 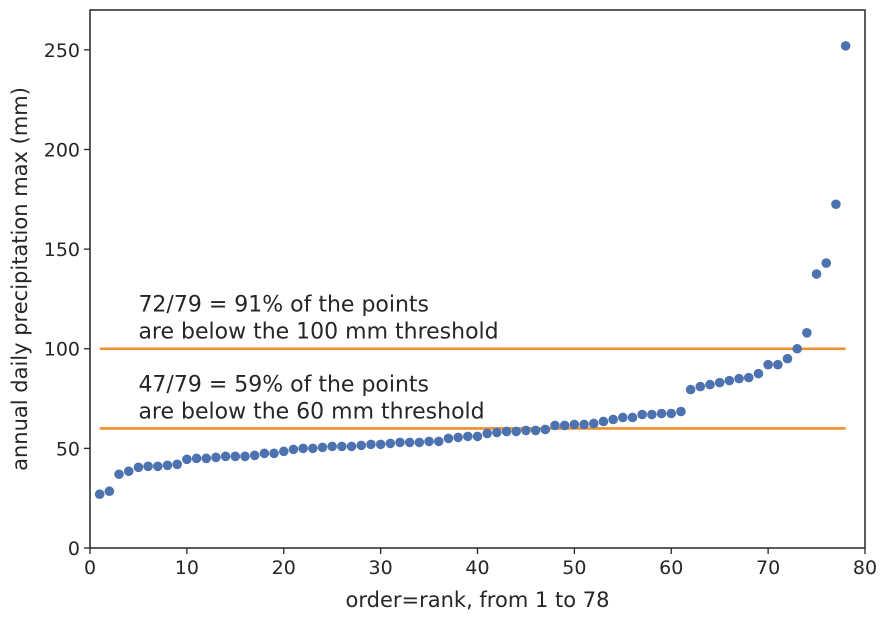 I want to click on x-tick-label: 0, so click(x=90, y=568).